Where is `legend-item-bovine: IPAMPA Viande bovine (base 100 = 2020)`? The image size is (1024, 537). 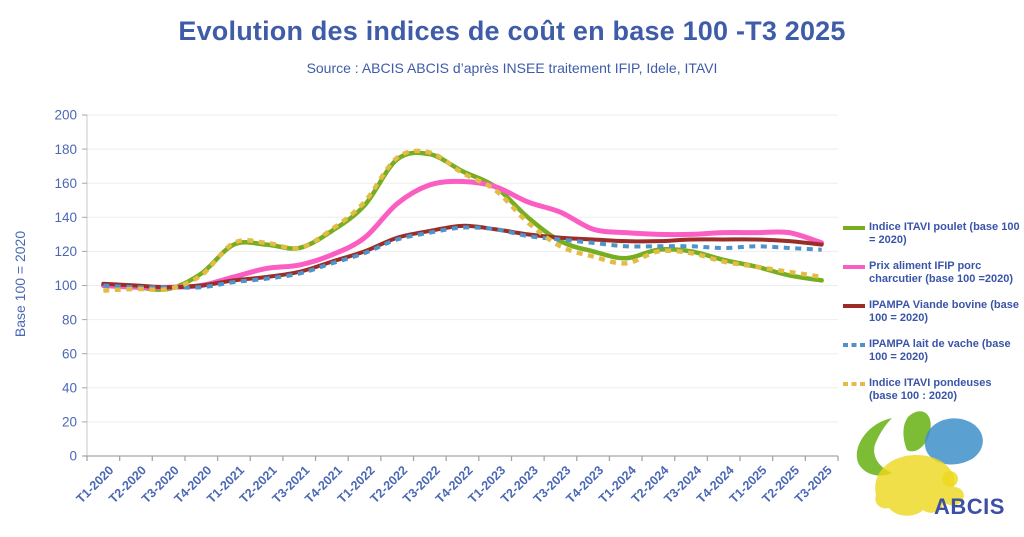 legend-item-bovine: IPAMPA Viande bovine (base 100 = 2020) is located at coordinates (933, 312).